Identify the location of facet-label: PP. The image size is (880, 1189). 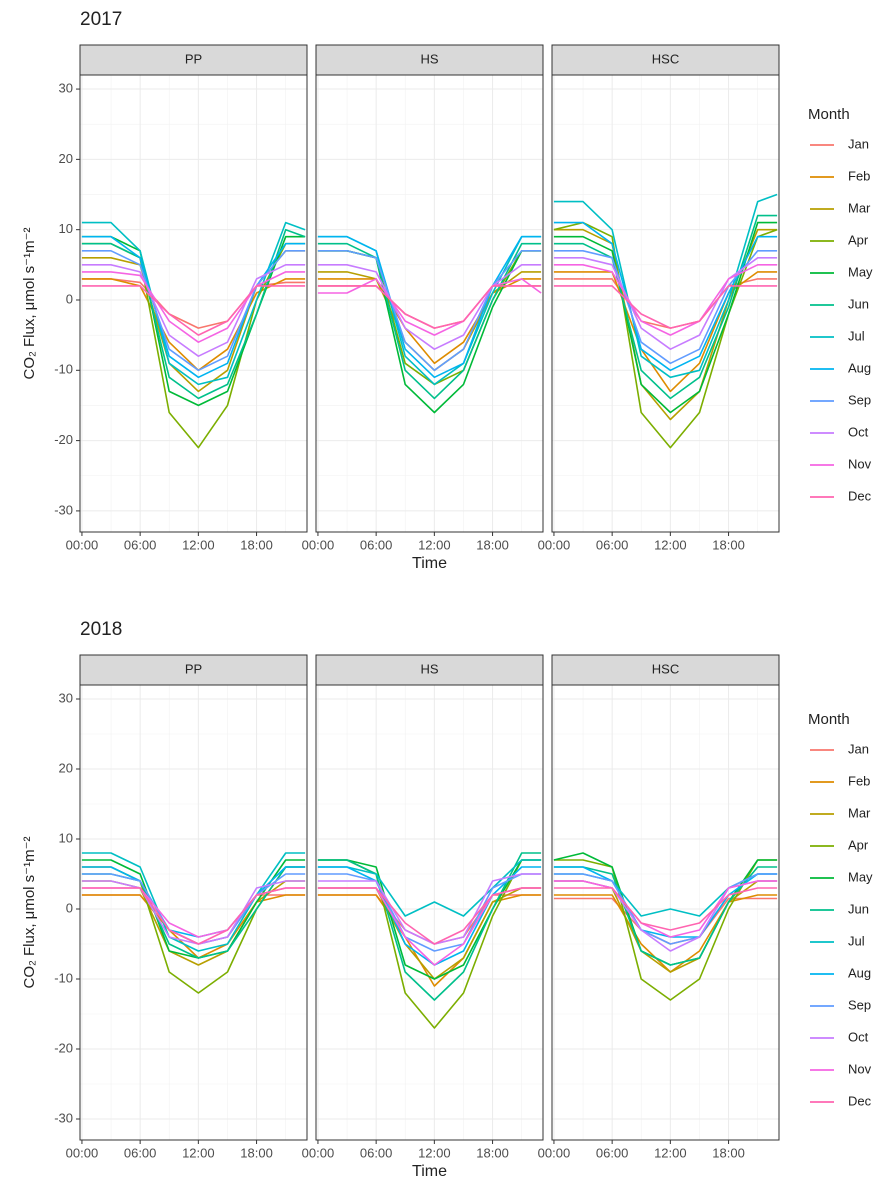
(193, 668).